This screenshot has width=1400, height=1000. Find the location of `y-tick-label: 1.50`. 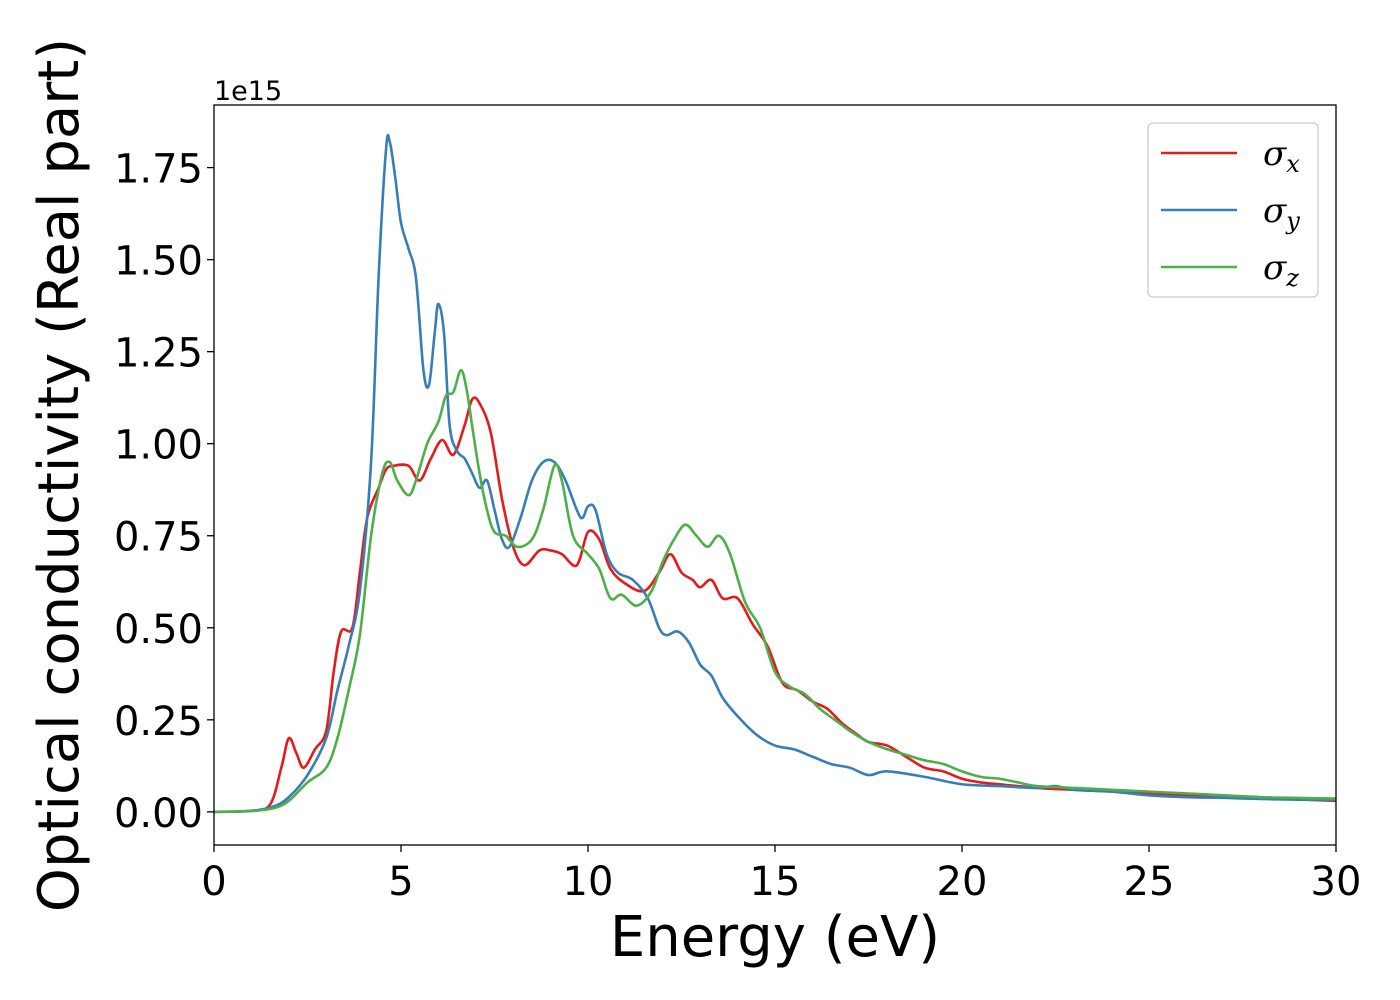

y-tick-label: 1.50 is located at coordinates (158, 262).